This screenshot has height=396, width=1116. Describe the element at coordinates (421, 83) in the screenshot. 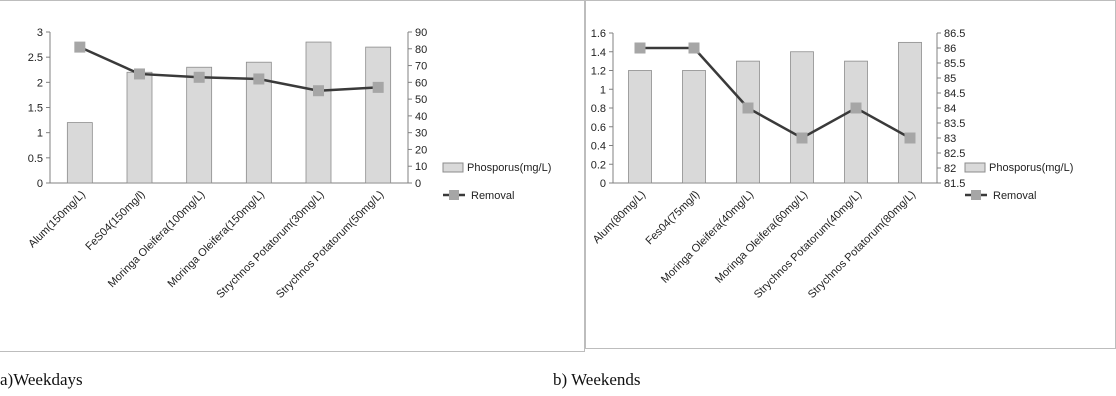

I see `right-tick-label: 60` at that location.